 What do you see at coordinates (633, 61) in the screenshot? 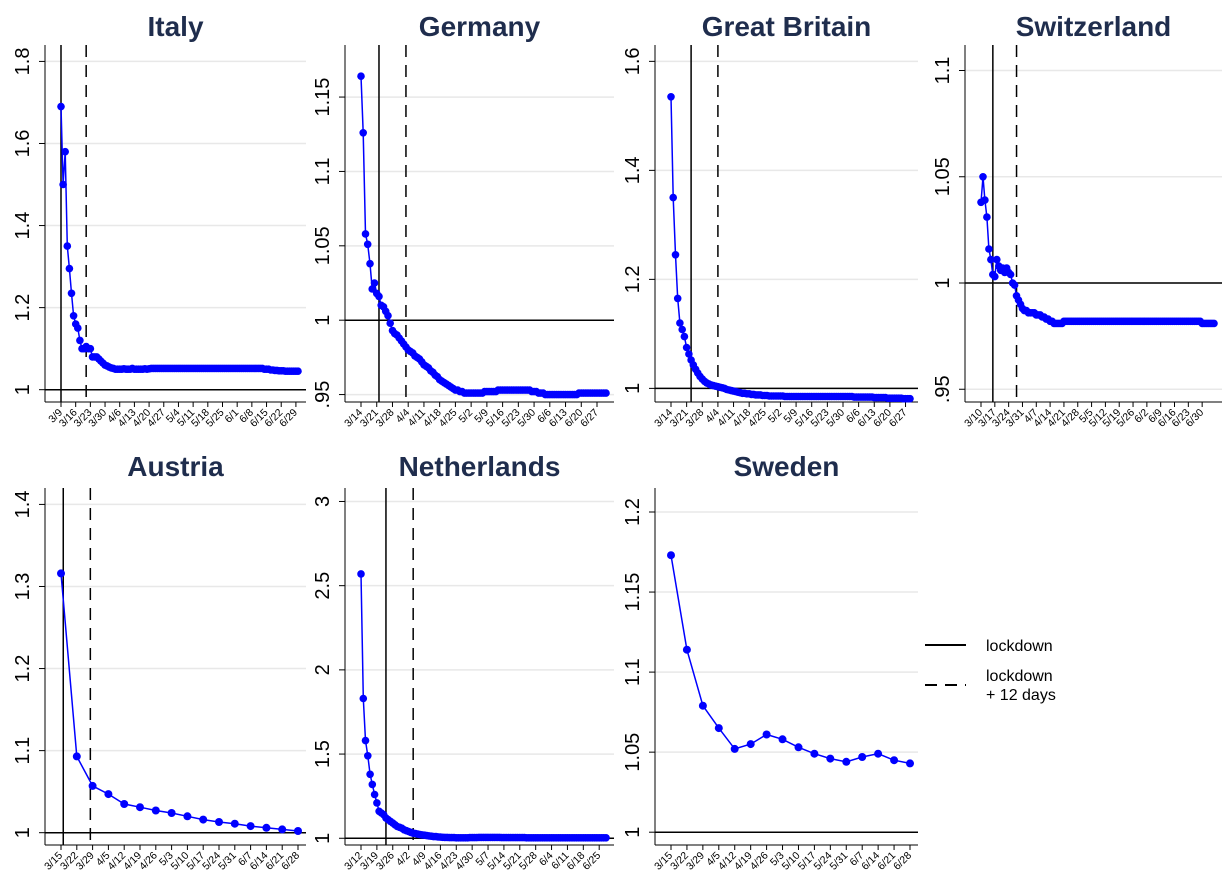
I see `y-tick-label: 1.6` at bounding box center [633, 61].